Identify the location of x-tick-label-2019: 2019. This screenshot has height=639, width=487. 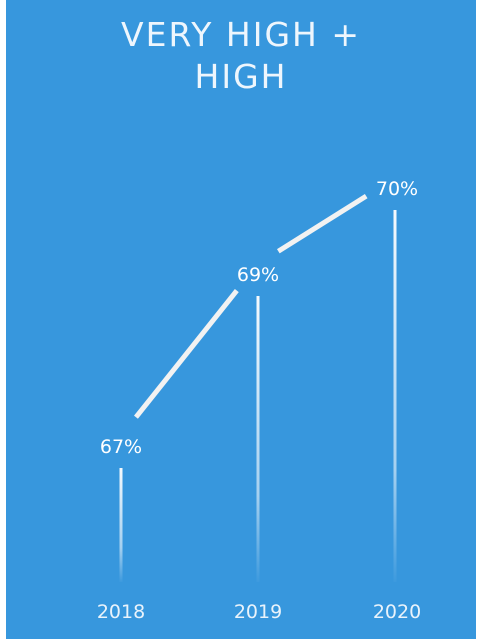
(258, 612).